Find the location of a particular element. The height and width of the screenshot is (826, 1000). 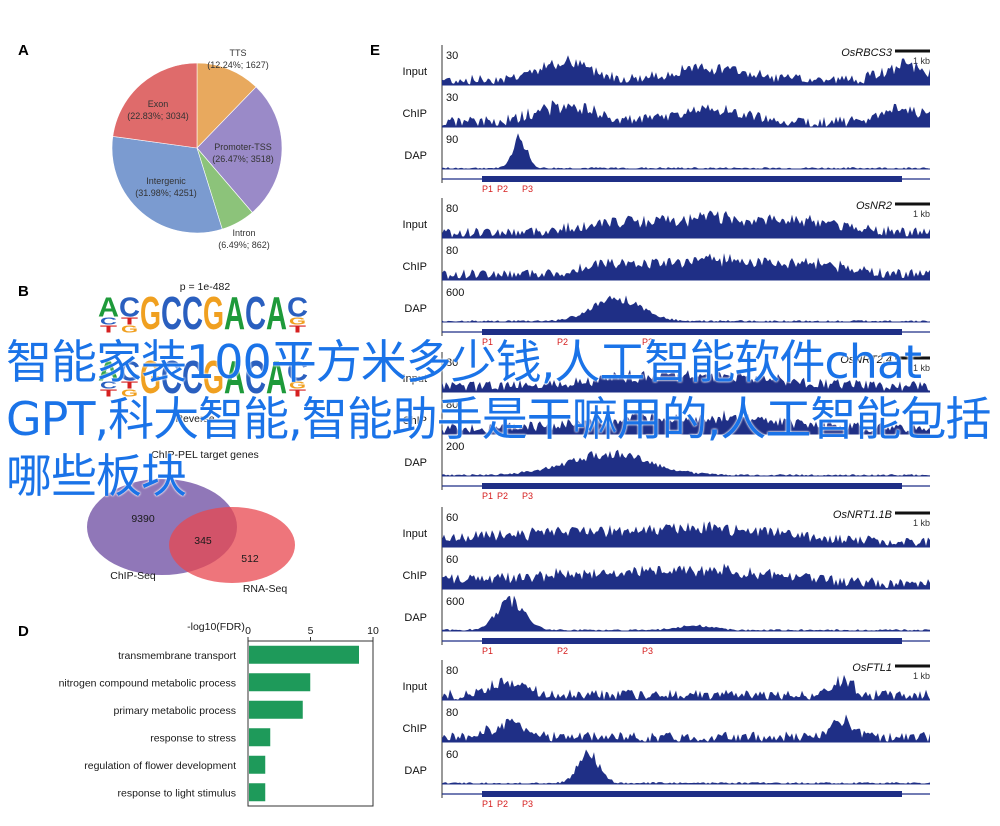

track-label-dap: DAP is located at coordinates (415, 156).